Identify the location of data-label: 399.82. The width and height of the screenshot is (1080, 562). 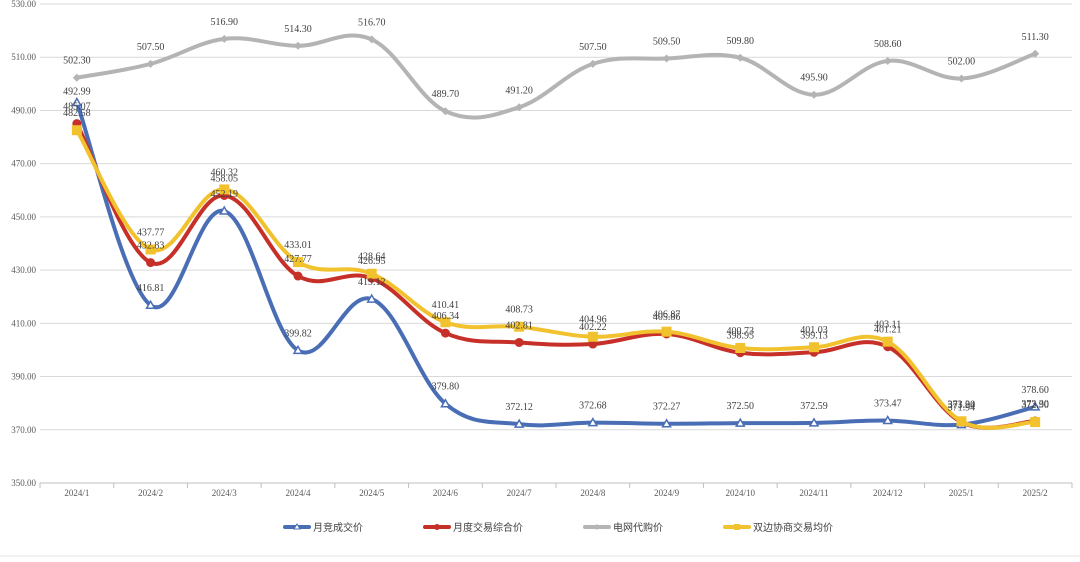
(298, 333).